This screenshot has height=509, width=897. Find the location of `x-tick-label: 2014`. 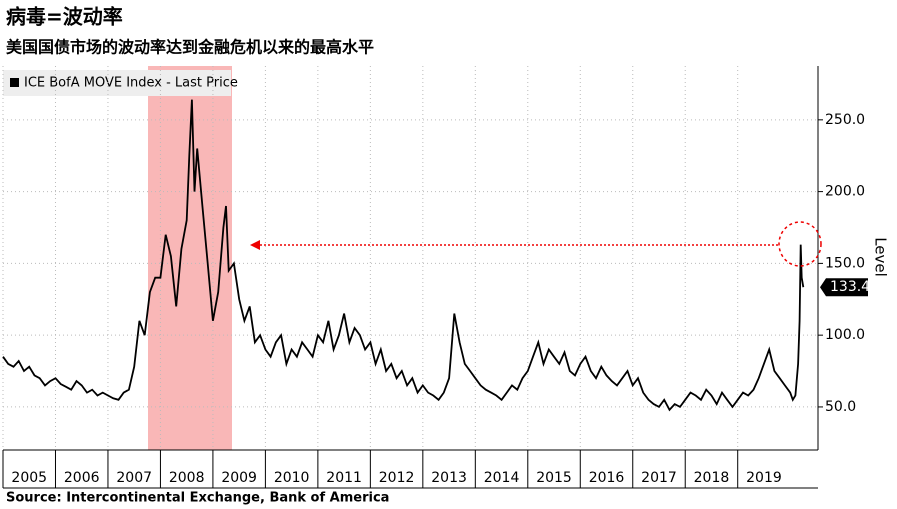

x-tick-label: 2014 is located at coordinates (502, 478).